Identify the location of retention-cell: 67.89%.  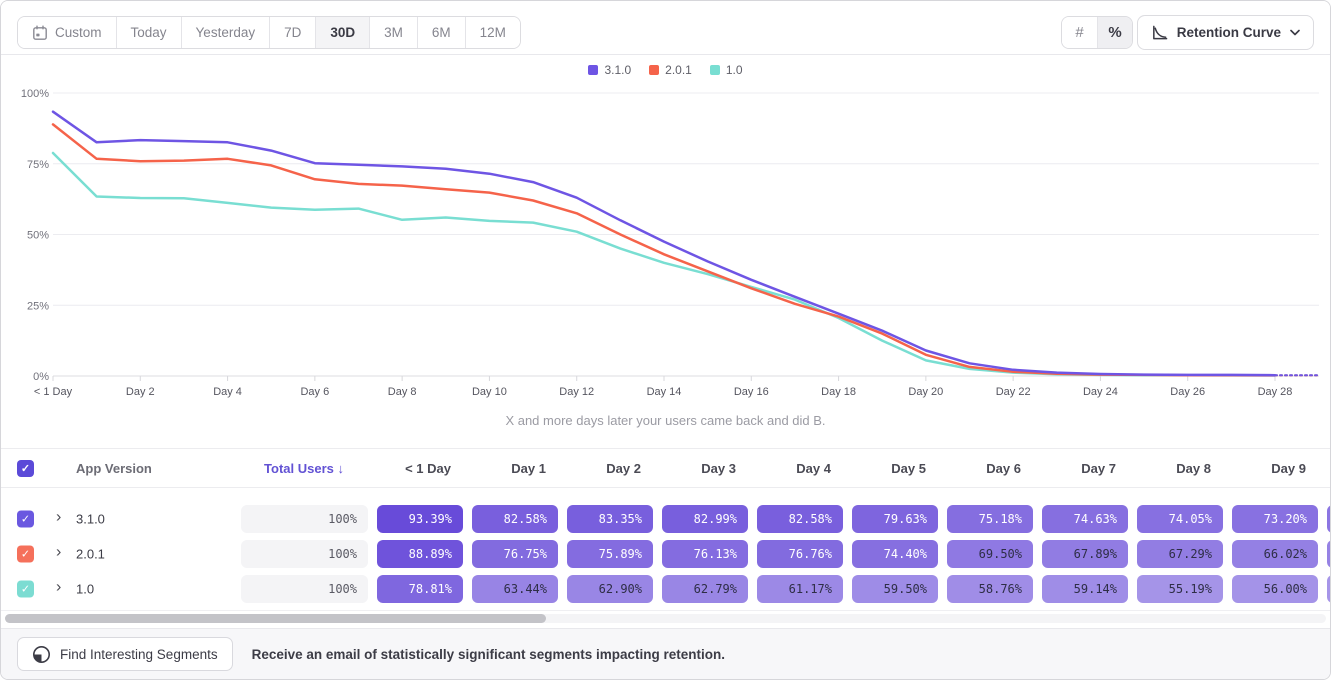
(1085, 553).